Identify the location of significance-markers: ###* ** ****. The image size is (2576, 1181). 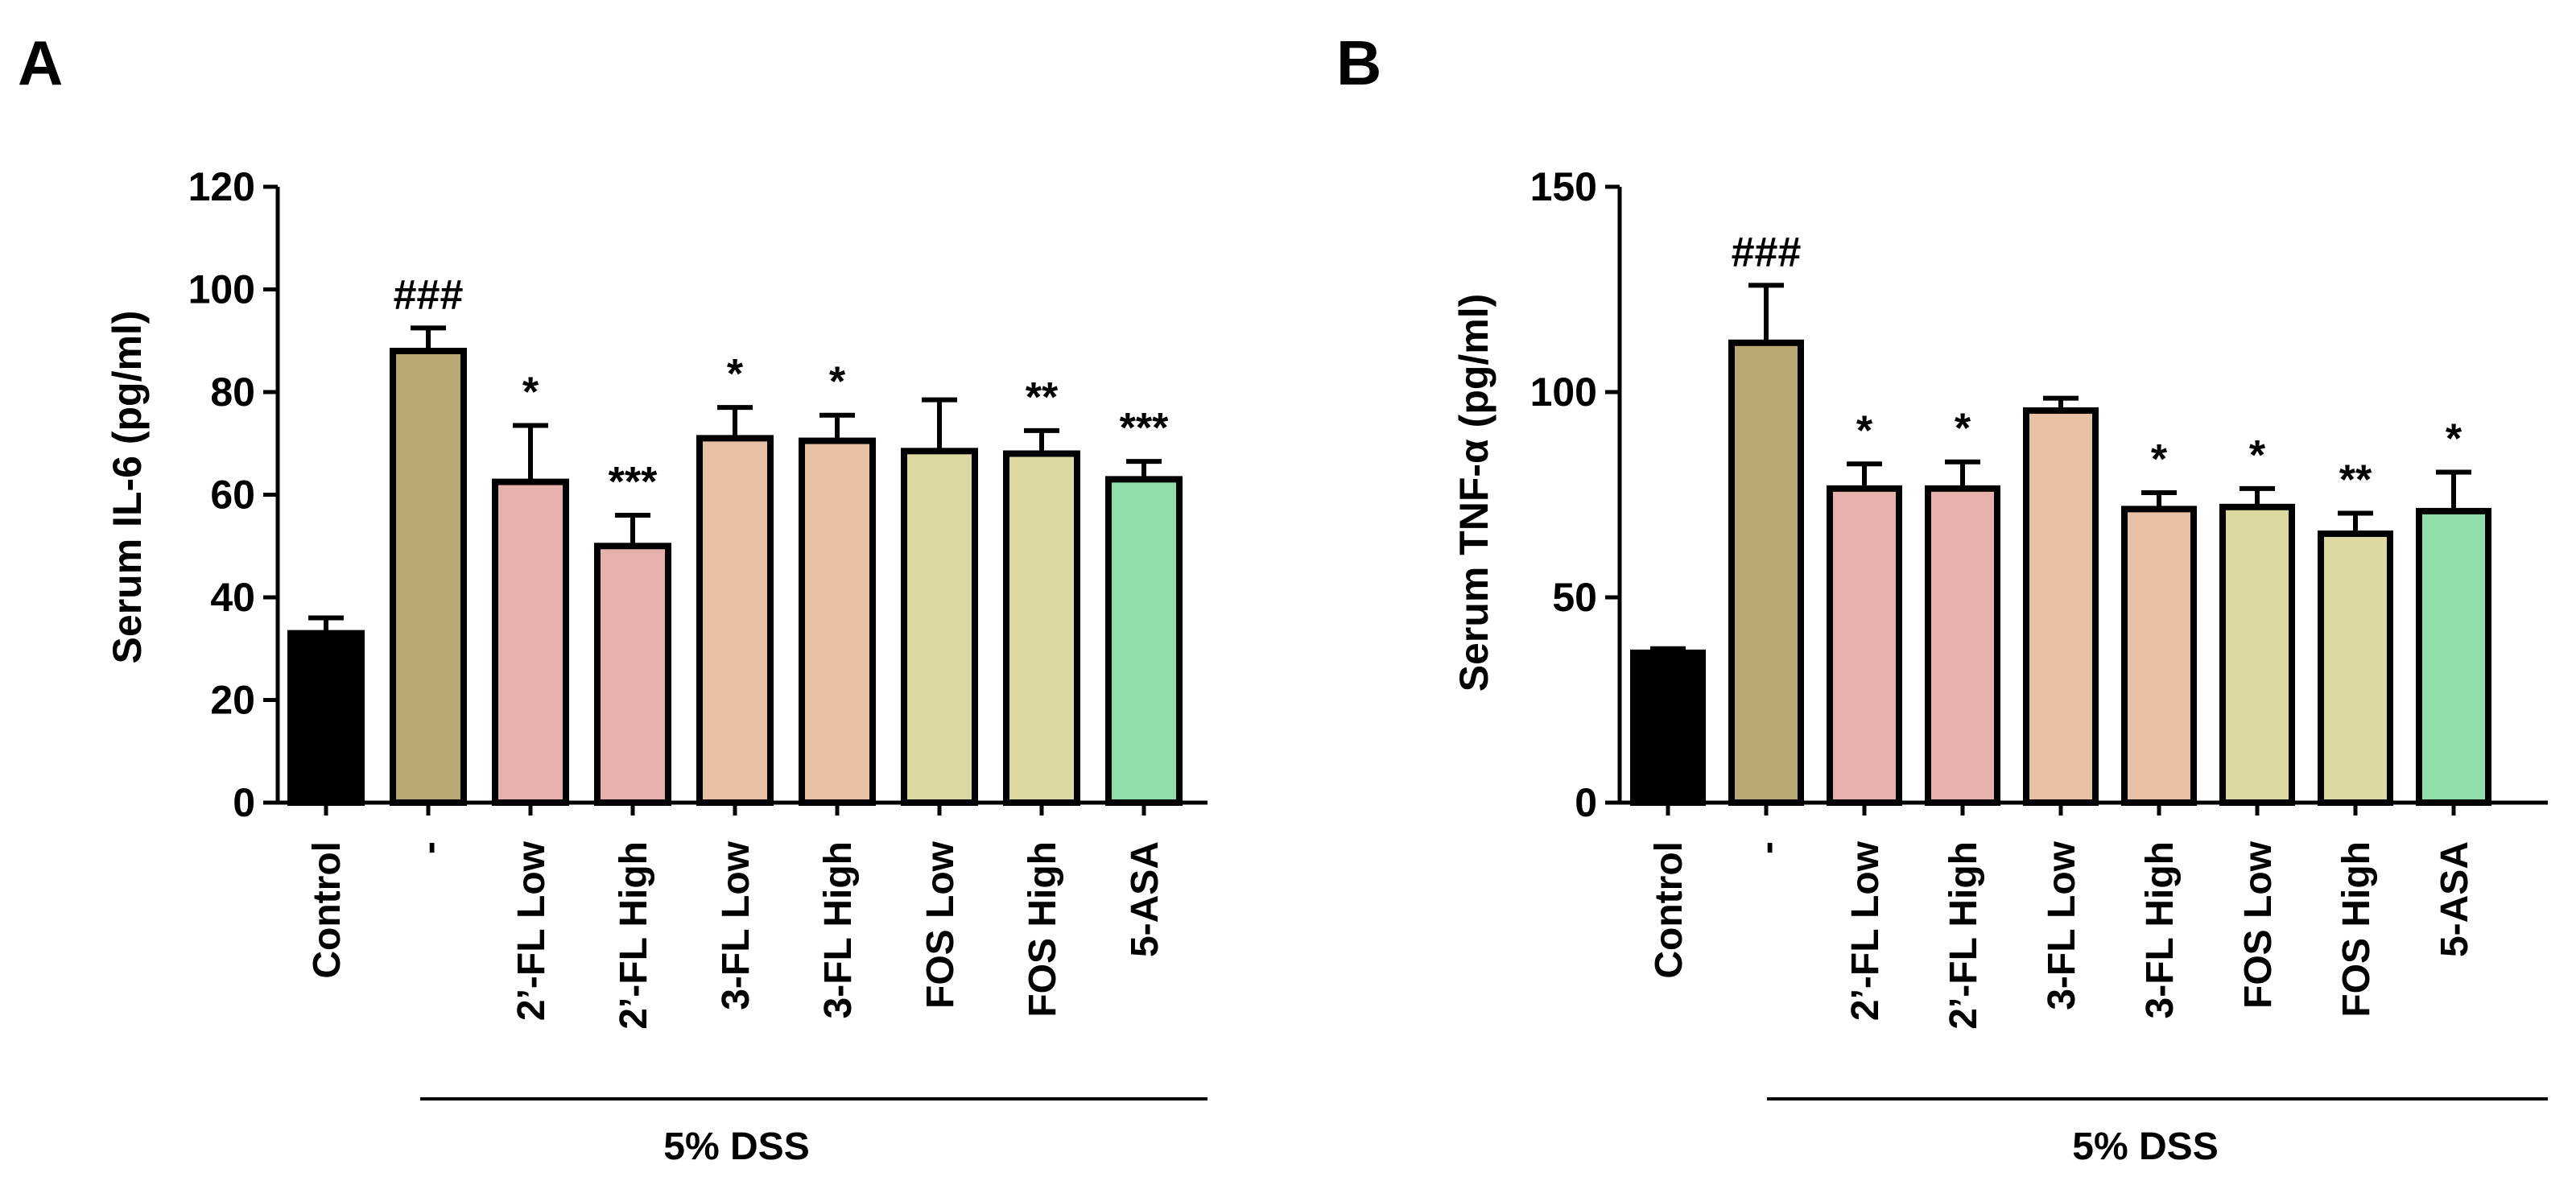
(2097, 366).